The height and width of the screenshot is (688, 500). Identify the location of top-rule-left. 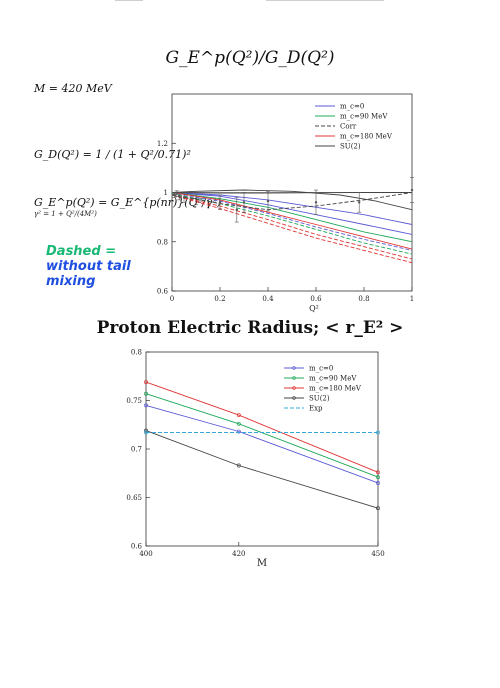
(129, 0).